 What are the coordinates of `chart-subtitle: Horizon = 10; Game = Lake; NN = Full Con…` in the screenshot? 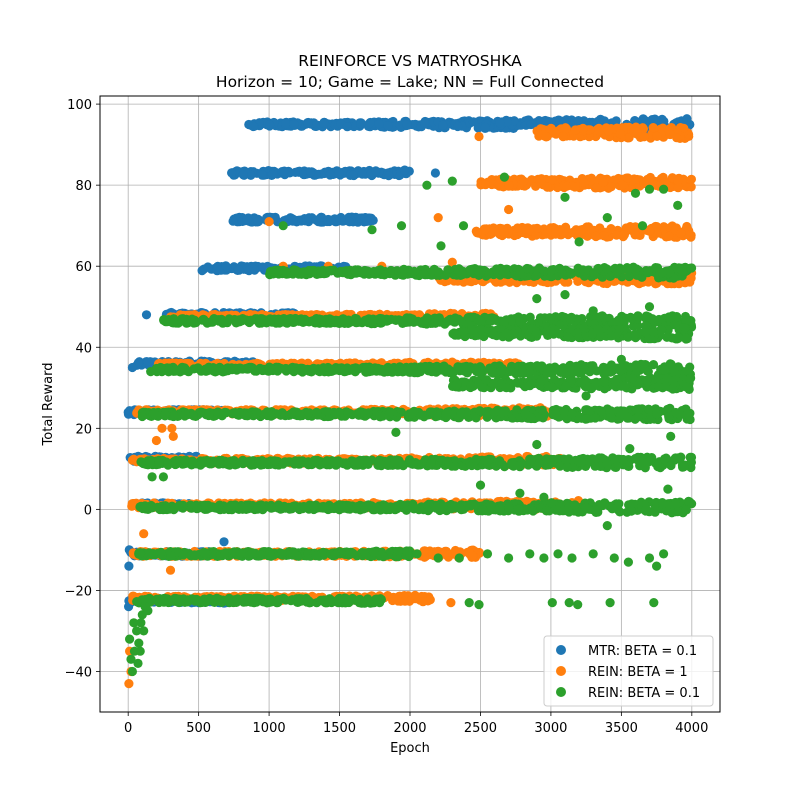 It's located at (410, 82).